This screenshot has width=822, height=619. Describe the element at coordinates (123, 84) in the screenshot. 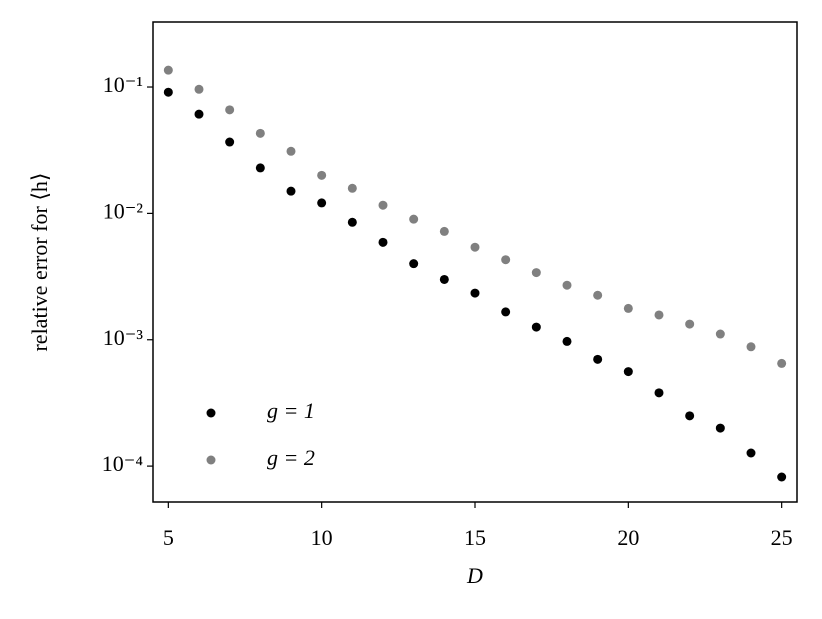

I see `y-tick-label: 10⁻¹` at that location.